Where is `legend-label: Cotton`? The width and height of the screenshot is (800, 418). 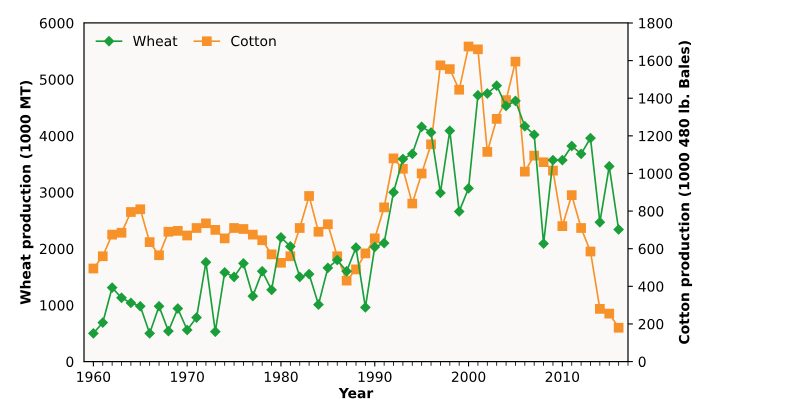 legend-label: Cotton is located at coordinates (253, 41).